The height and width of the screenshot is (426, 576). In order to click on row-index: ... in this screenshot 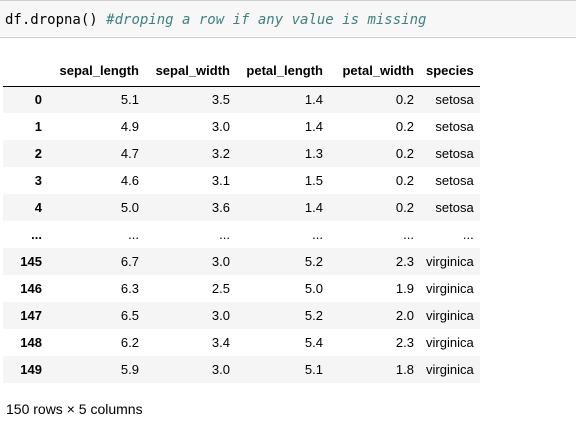, I will do `click(36, 234)`.